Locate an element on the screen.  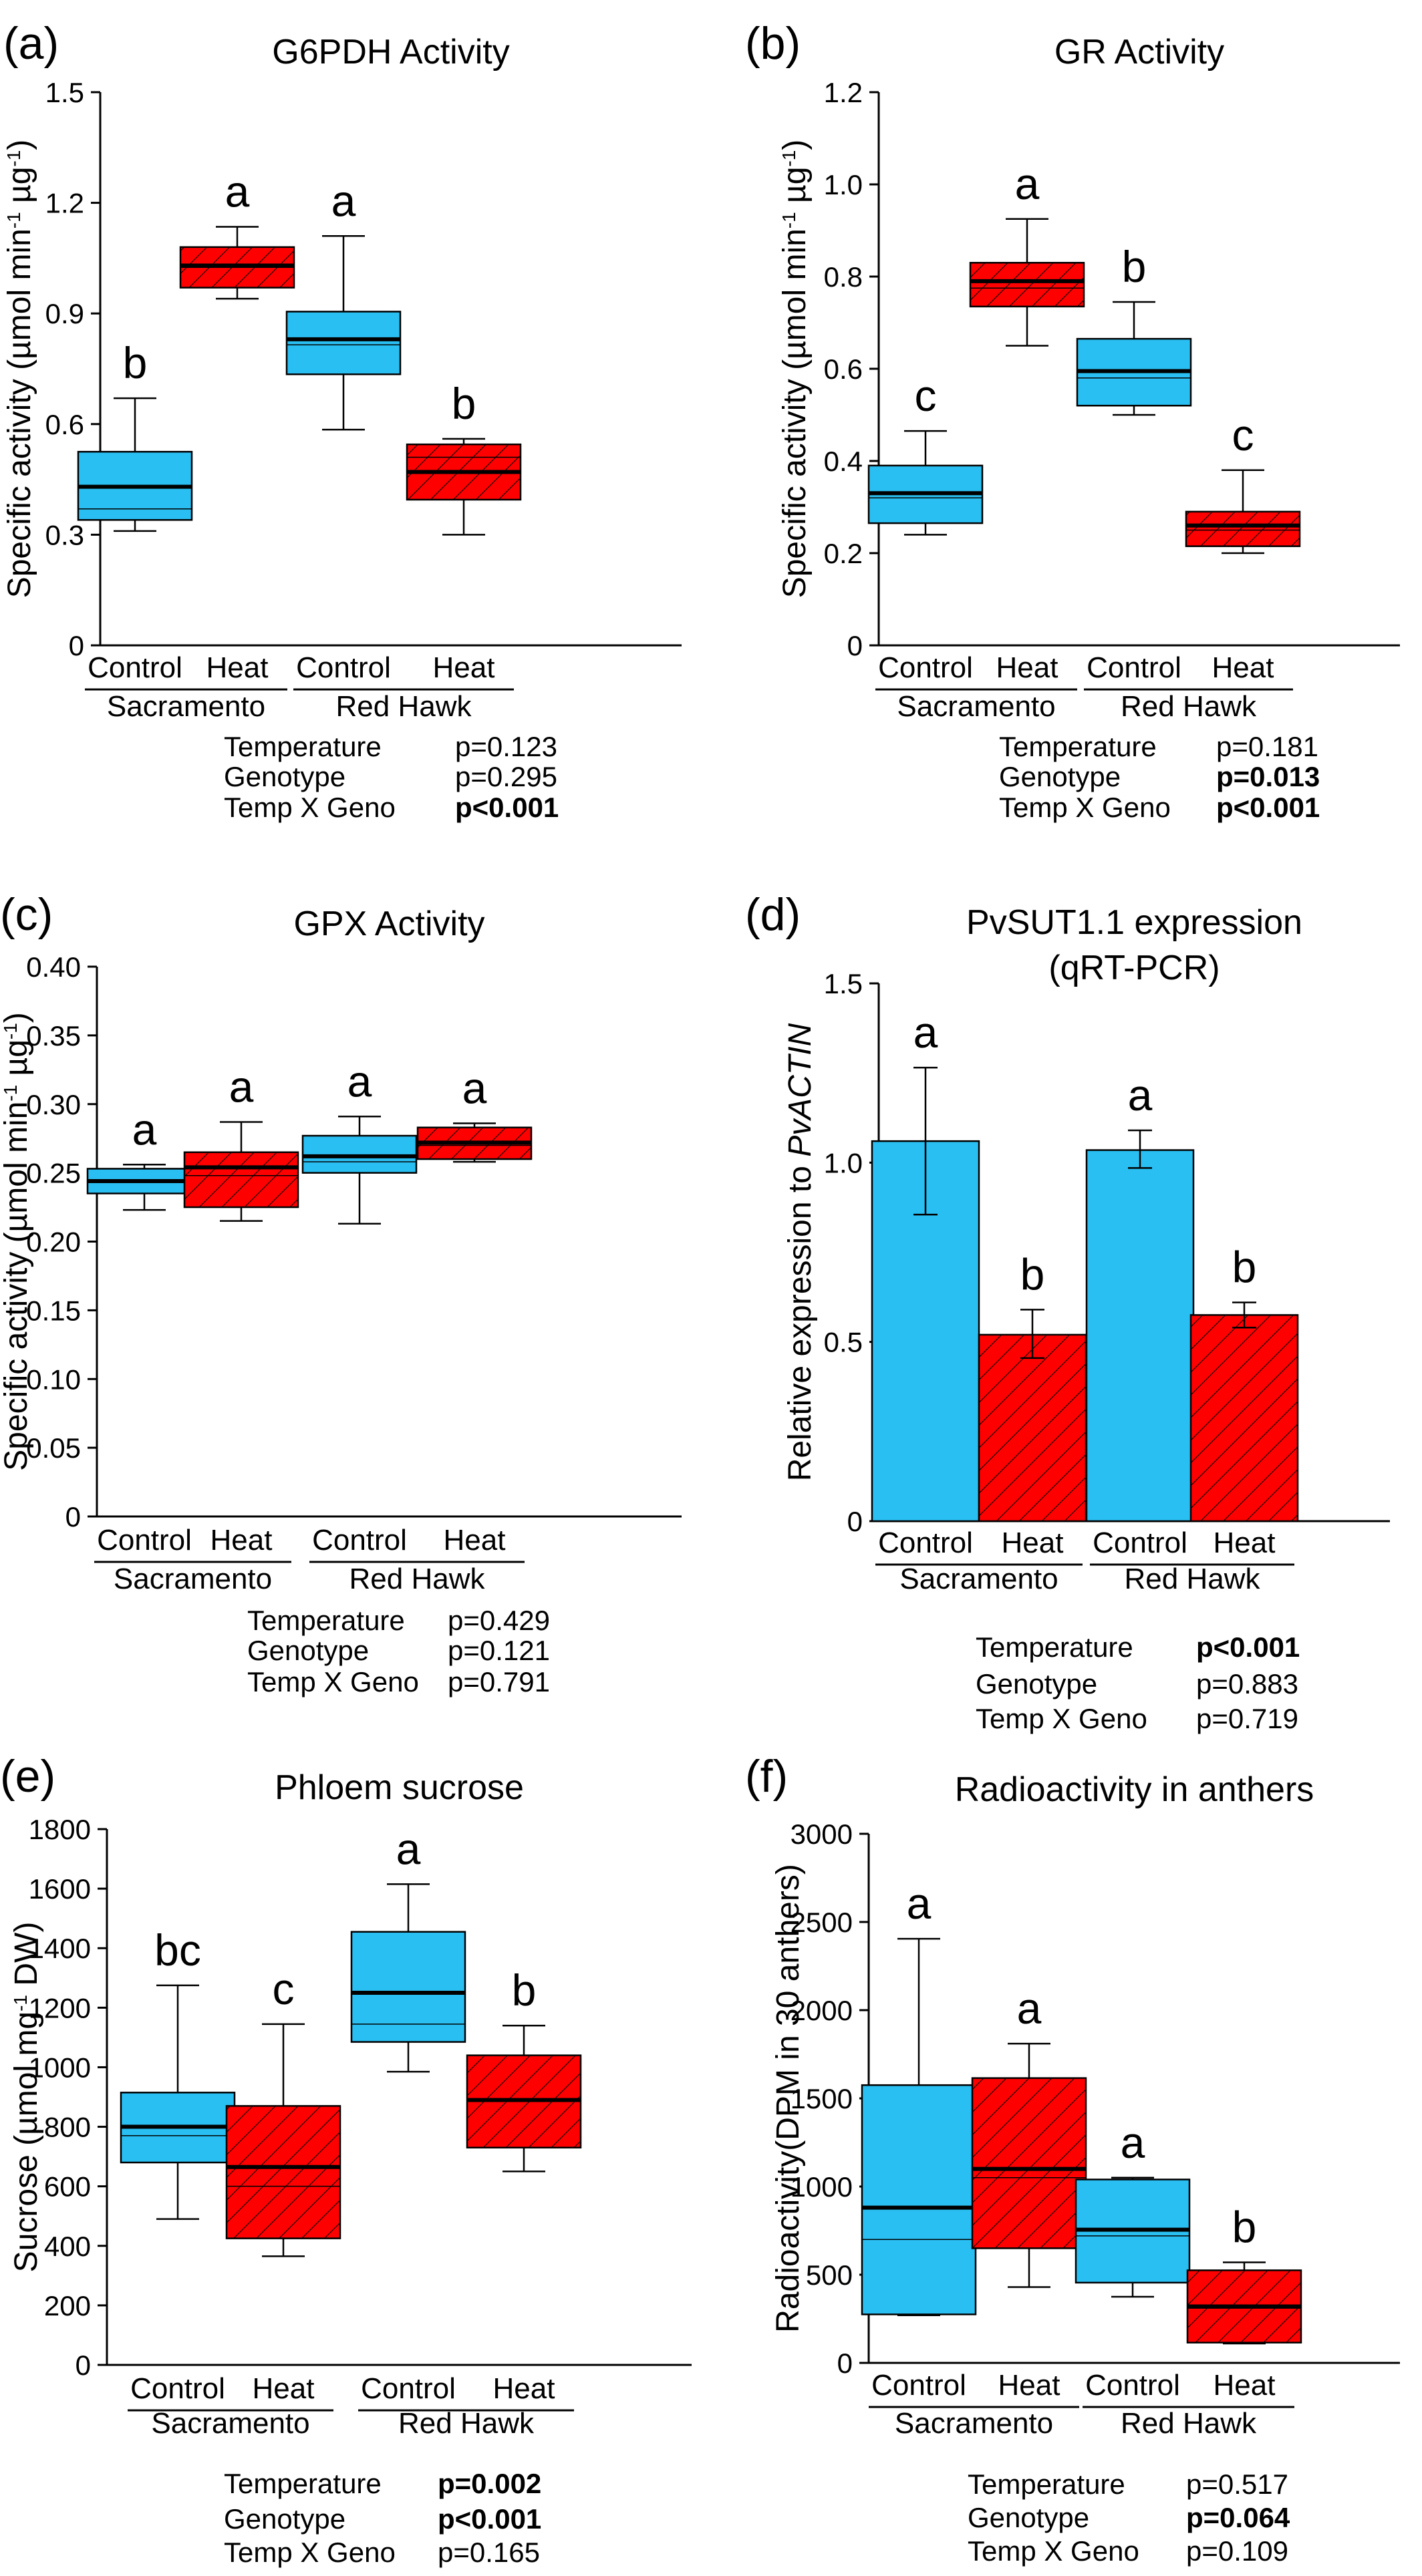
chart-title: GR Activity is located at coordinates (1139, 52).